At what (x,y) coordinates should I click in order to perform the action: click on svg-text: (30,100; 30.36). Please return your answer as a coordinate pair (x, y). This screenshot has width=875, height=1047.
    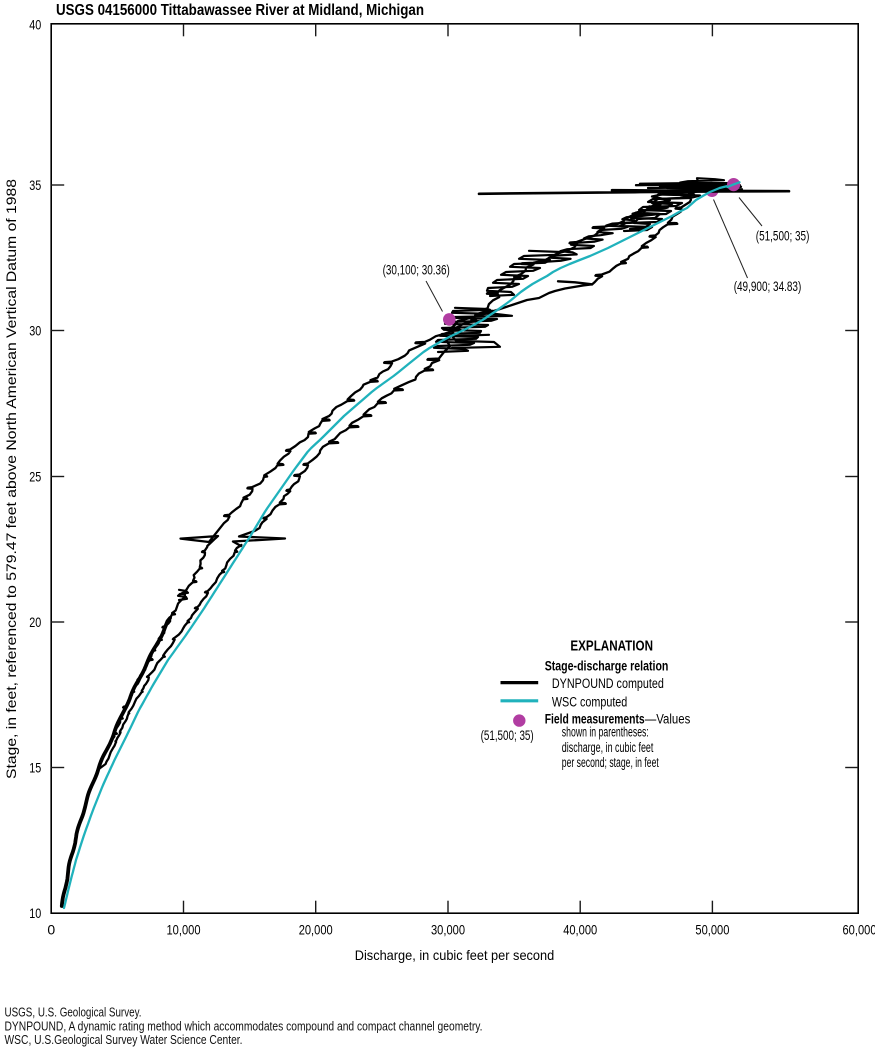
    Looking at the image, I should click on (416, 269).